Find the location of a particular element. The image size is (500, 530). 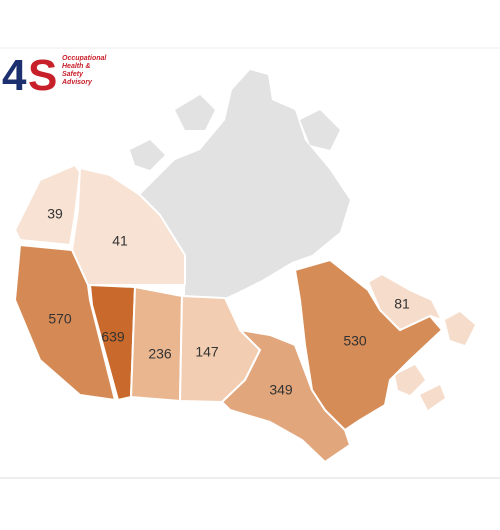

value-label: 236 is located at coordinates (160, 354).